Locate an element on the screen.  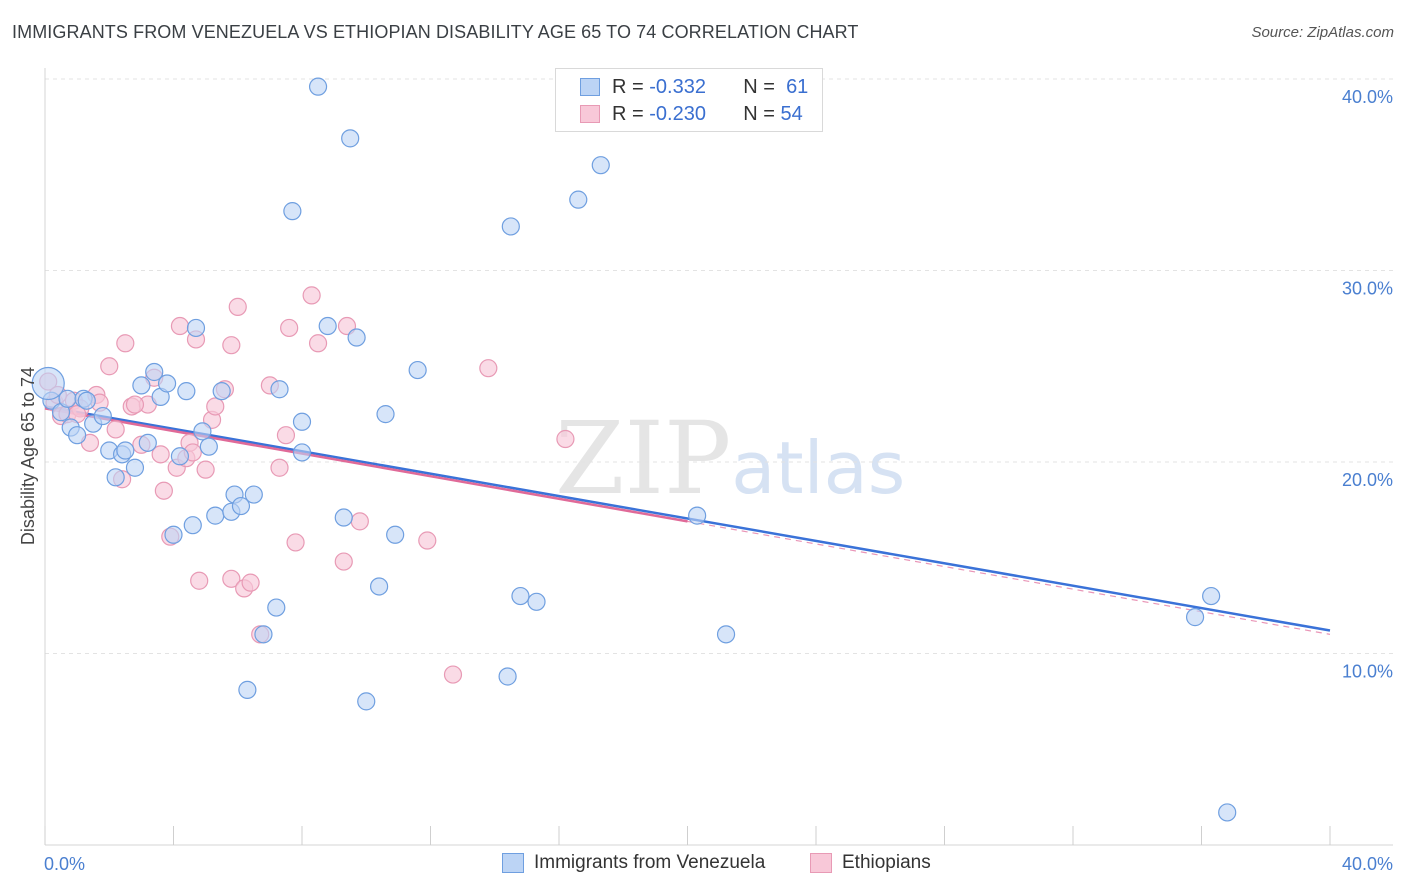
trend-ethiopians-extension is located at coordinates (1009, 577).